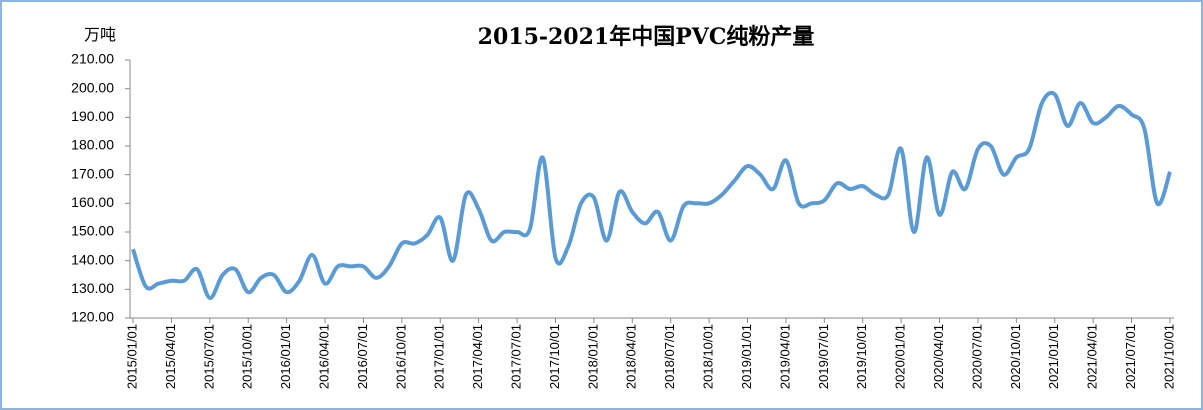 This screenshot has width=1203, height=410. Describe the element at coordinates (92, 87) in the screenshot. I see `y-tick-label: 200.00` at that location.